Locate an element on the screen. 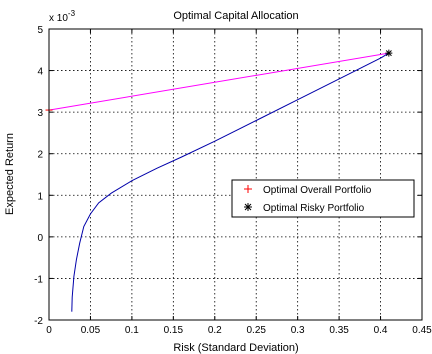  y-tick-label: 3 is located at coordinates (40, 113).